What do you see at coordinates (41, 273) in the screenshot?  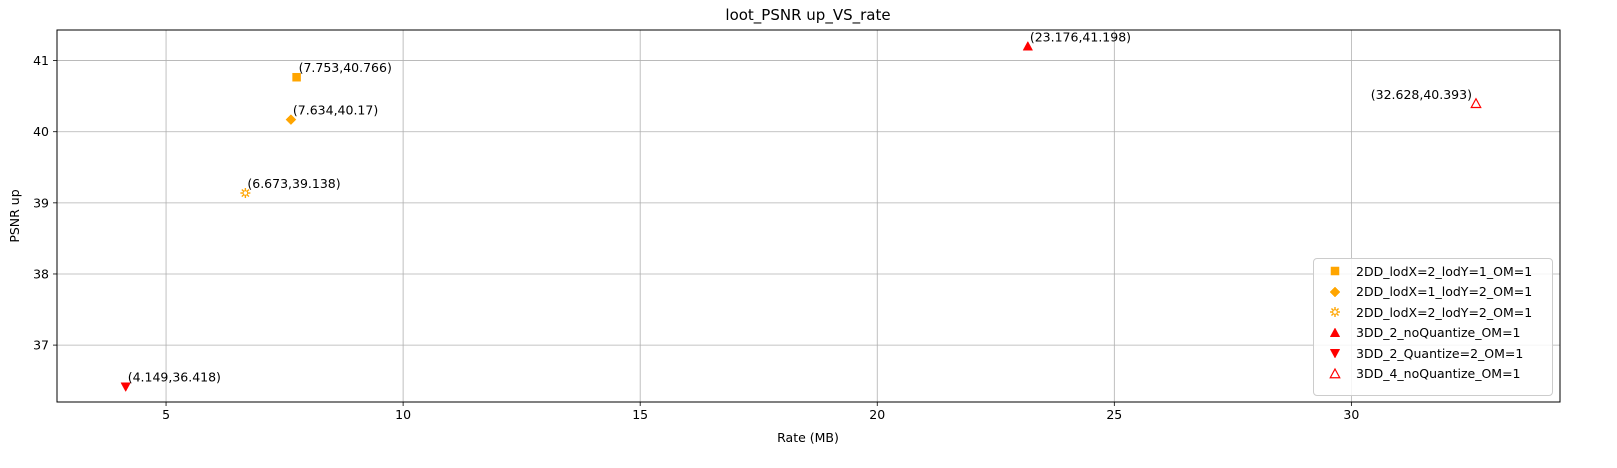 I see `y-tick-label: 38` at bounding box center [41, 273].